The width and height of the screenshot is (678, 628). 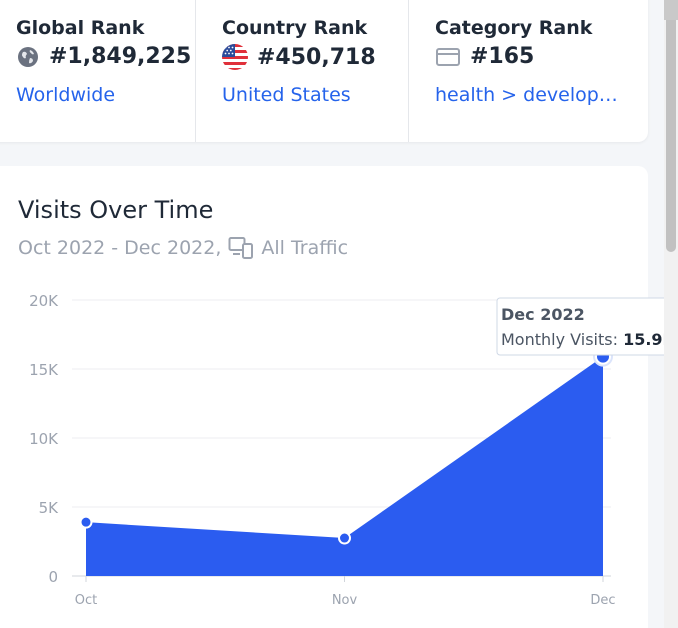 What do you see at coordinates (120, 56) in the screenshot?
I see `global-rank-value: #1,849,225` at bounding box center [120, 56].